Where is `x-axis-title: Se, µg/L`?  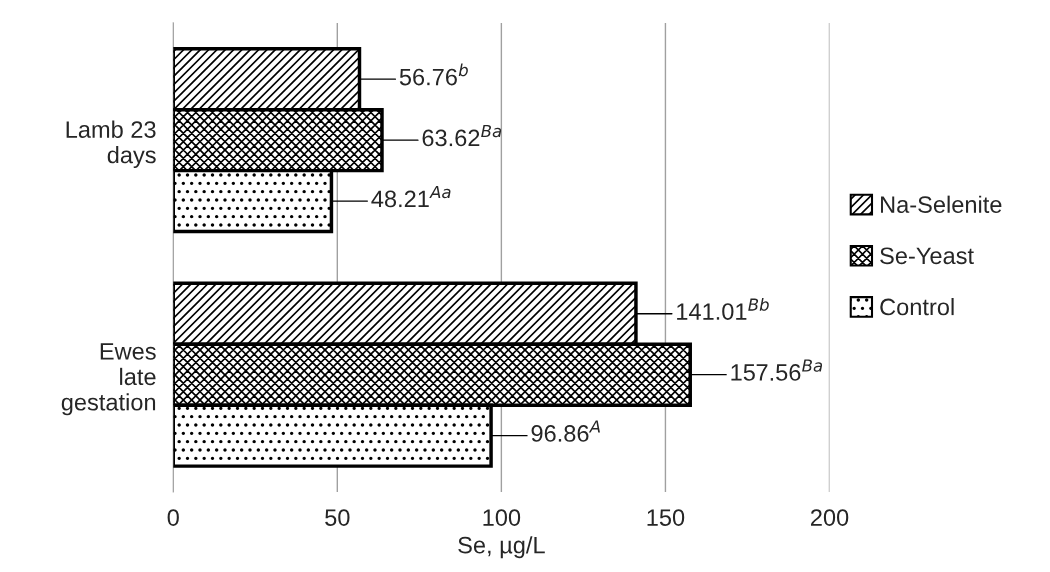 x-axis-title: Se, µg/L is located at coordinates (501, 547).